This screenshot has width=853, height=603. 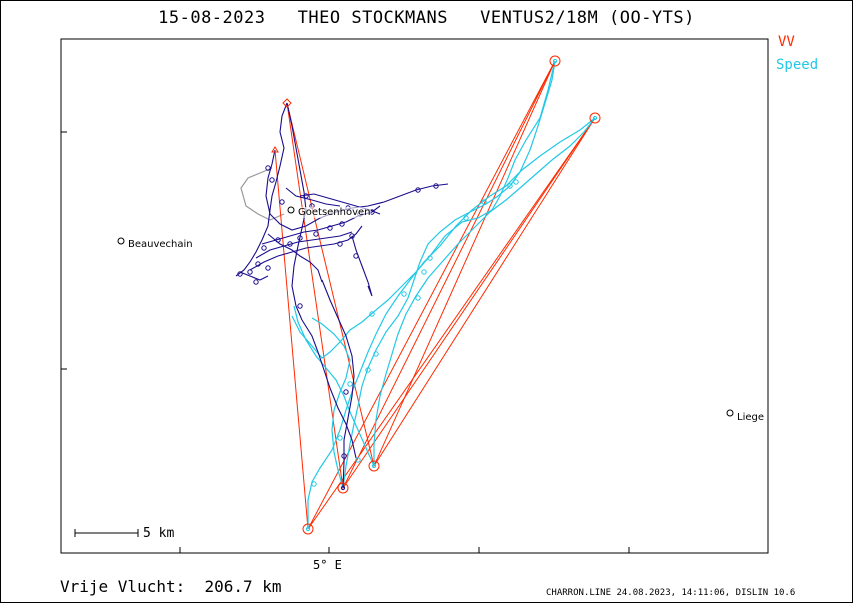 I want to click on city-marker-goetsenhoven, so click(x=291, y=210).